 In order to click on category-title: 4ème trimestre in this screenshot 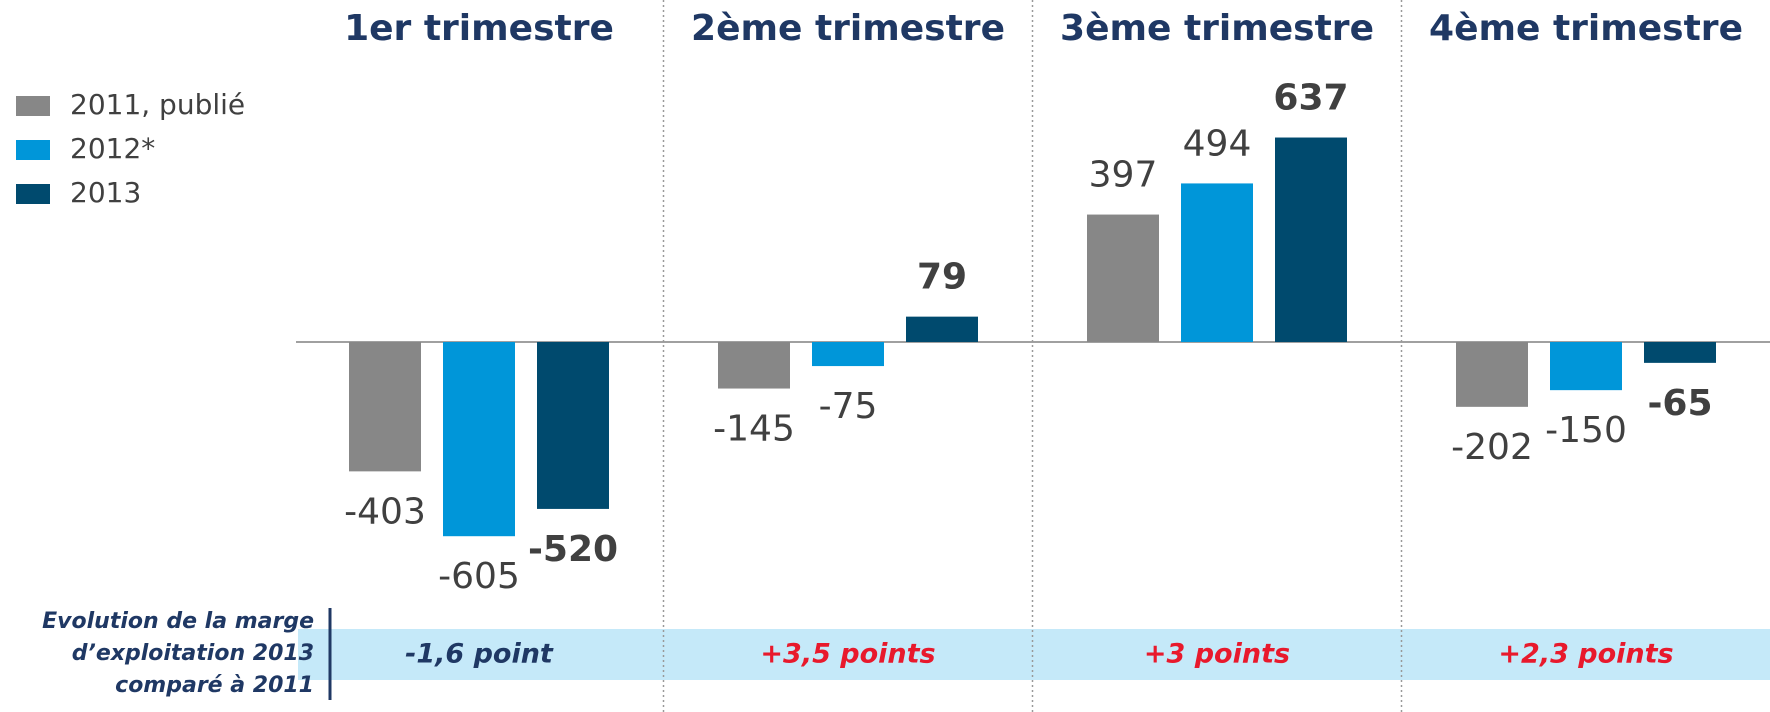, I will do `click(1586, 28)`.